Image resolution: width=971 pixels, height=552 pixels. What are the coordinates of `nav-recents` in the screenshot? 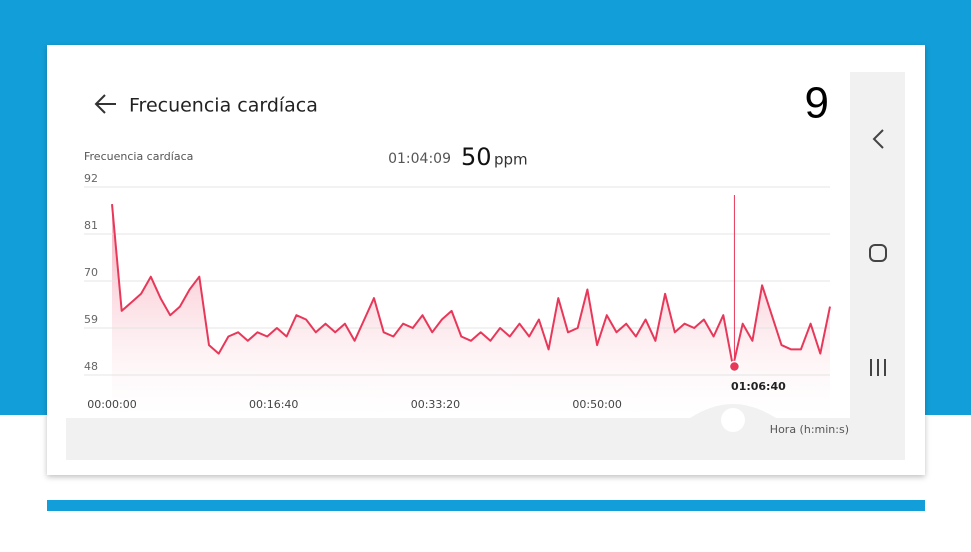 It's located at (878, 367).